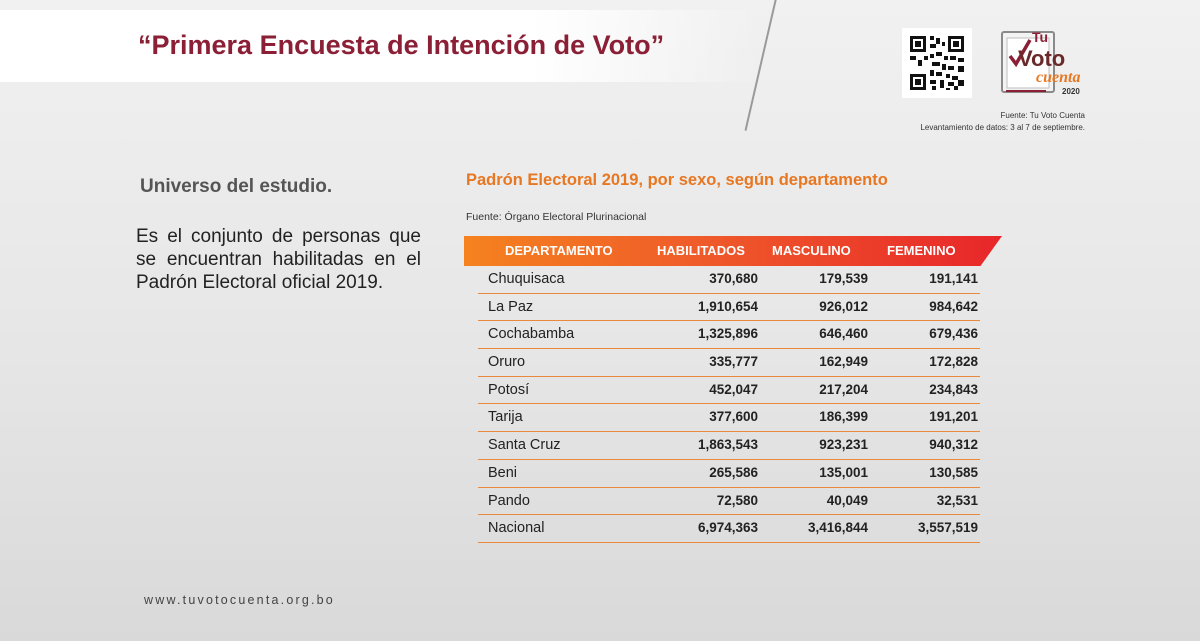  What do you see at coordinates (843, 278) in the screenshot?
I see `cell-masculino: 179,539` at bounding box center [843, 278].